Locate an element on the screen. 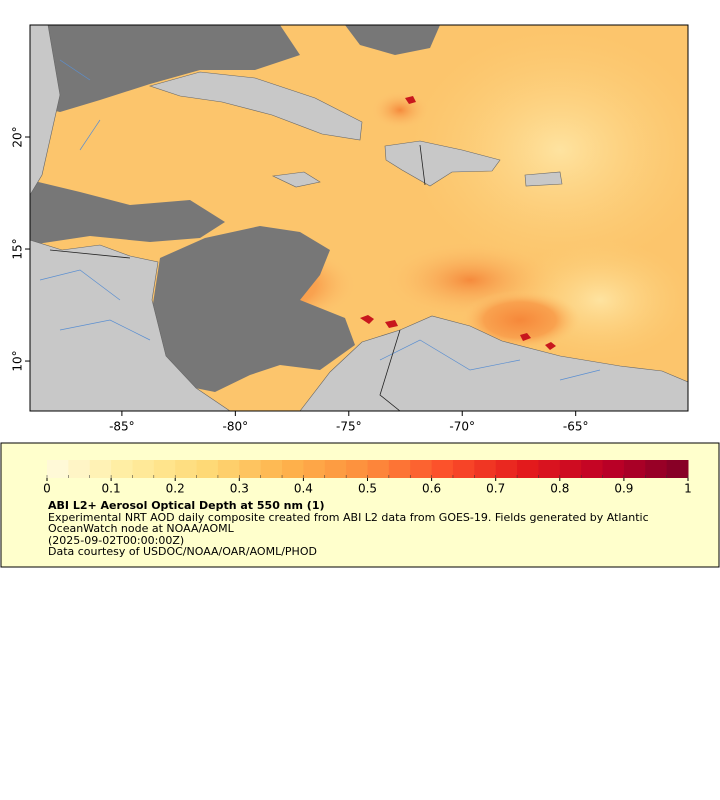 This screenshot has height=800, width=720. legend-date: (2025-09-02T00:00:00Z) is located at coordinates (116, 540).